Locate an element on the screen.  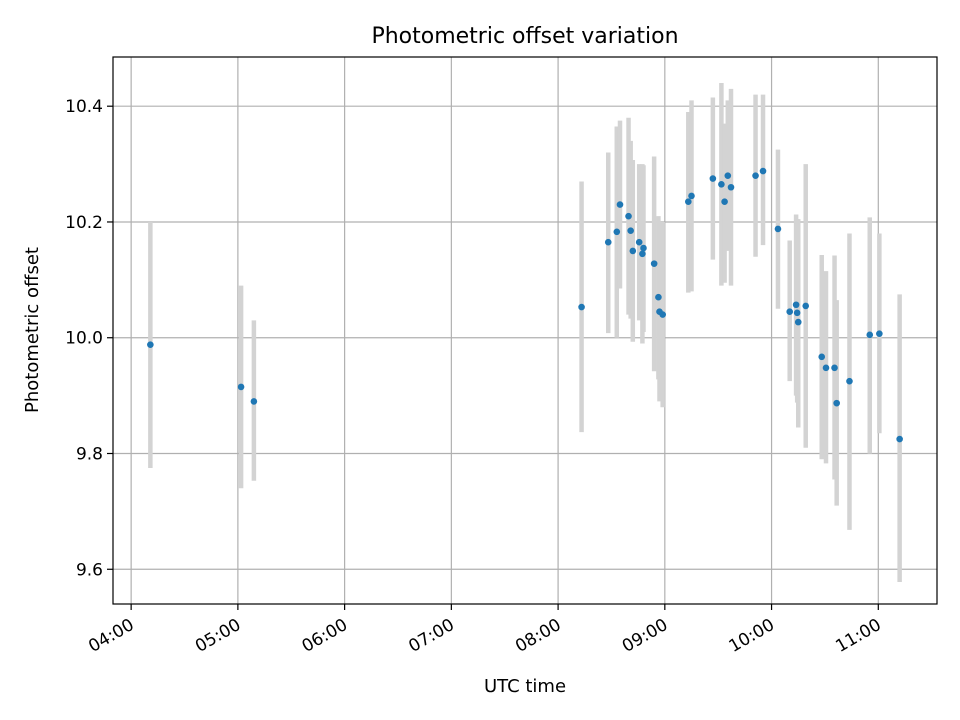
x-tick-label: 09:00 is located at coordinates (645, 636).